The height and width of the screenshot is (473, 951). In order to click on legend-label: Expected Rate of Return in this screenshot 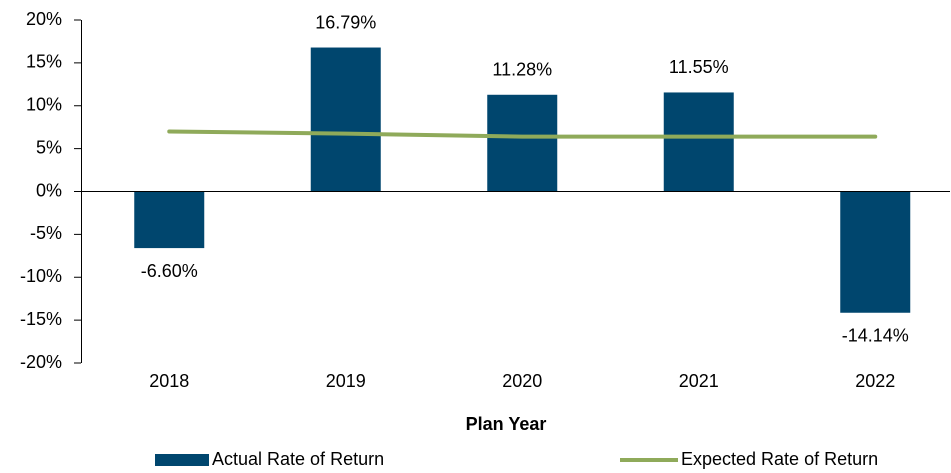, I will do `click(779, 459)`.